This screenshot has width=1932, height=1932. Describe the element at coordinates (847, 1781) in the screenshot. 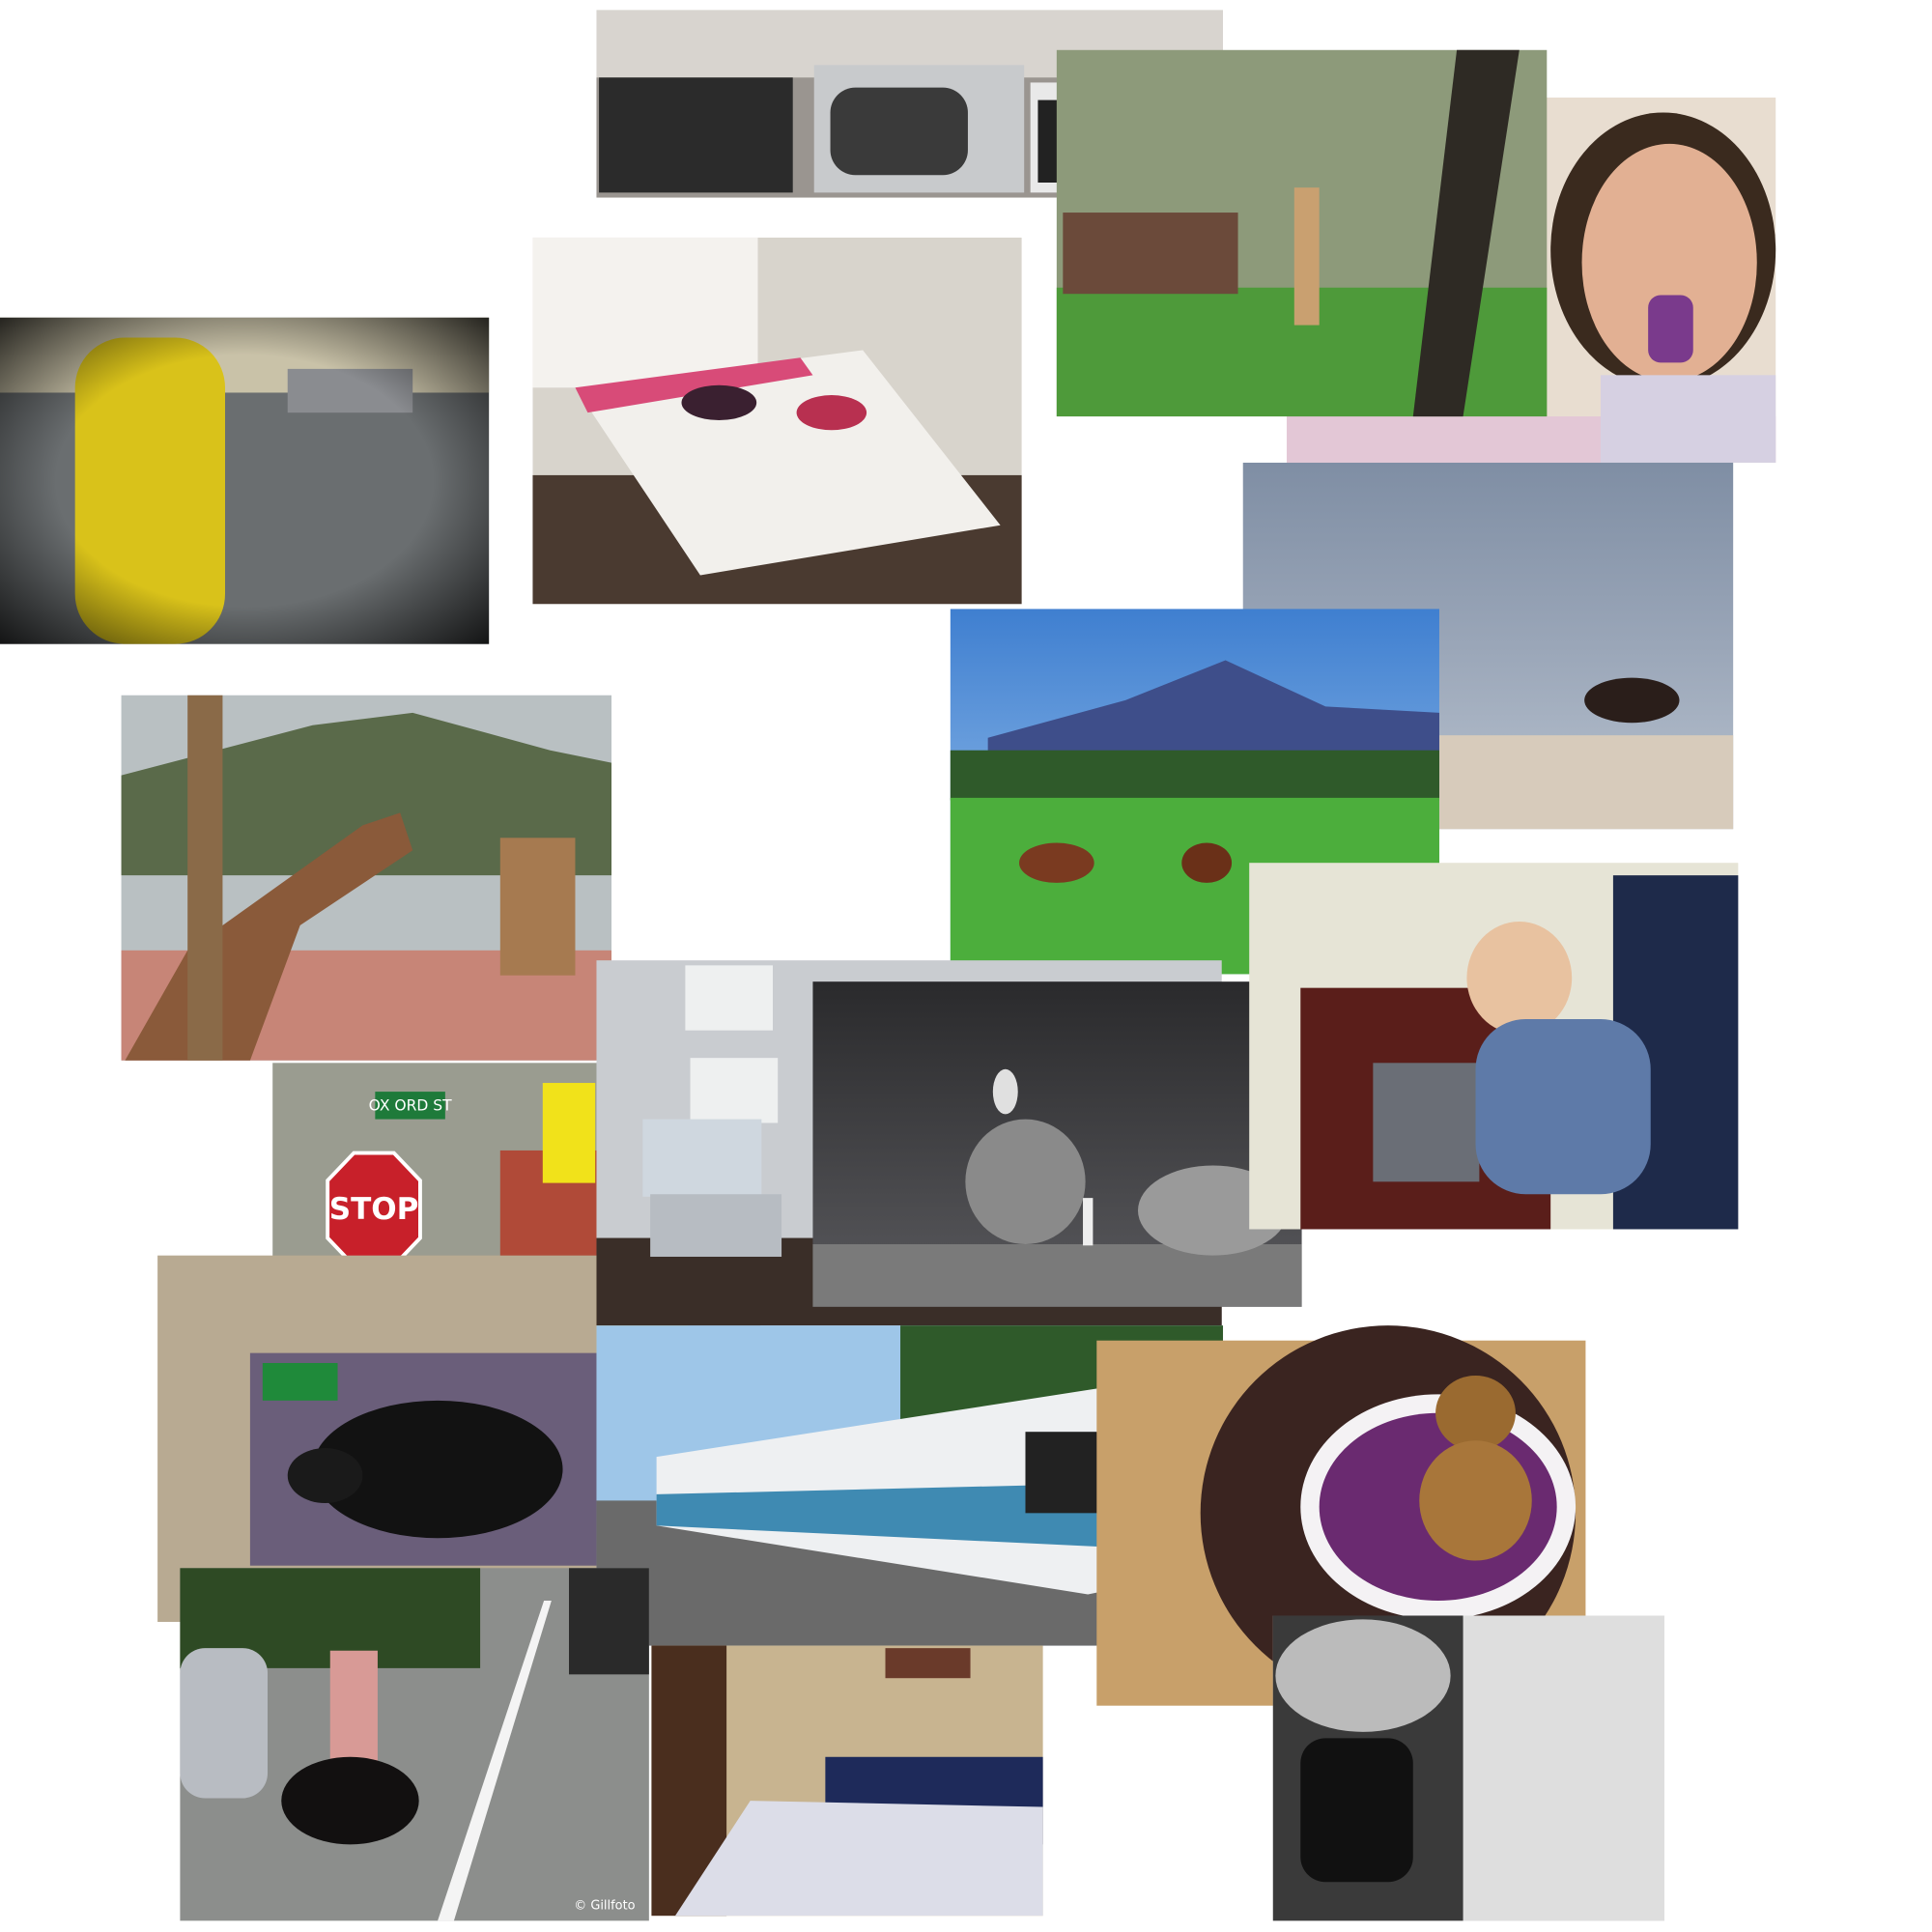

I see `photo-bedroom-two` at that location.